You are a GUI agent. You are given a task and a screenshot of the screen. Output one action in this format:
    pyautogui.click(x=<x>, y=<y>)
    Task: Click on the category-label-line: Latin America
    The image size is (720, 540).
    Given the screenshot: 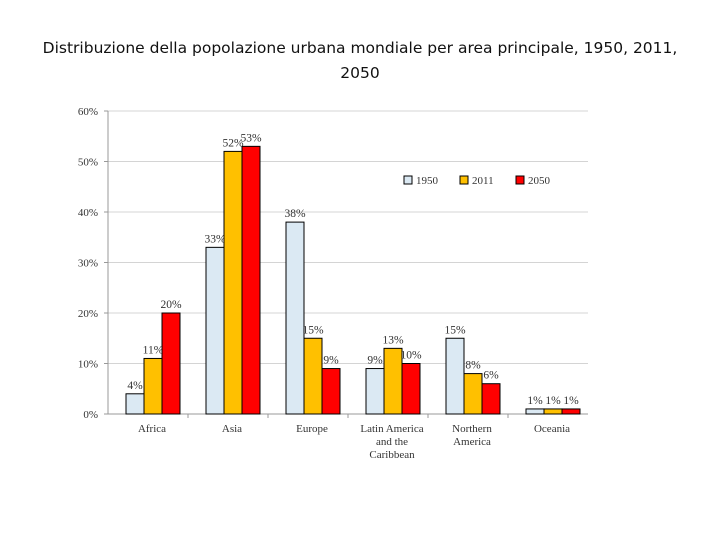 What is the action you would take?
    pyautogui.click(x=391, y=429)
    